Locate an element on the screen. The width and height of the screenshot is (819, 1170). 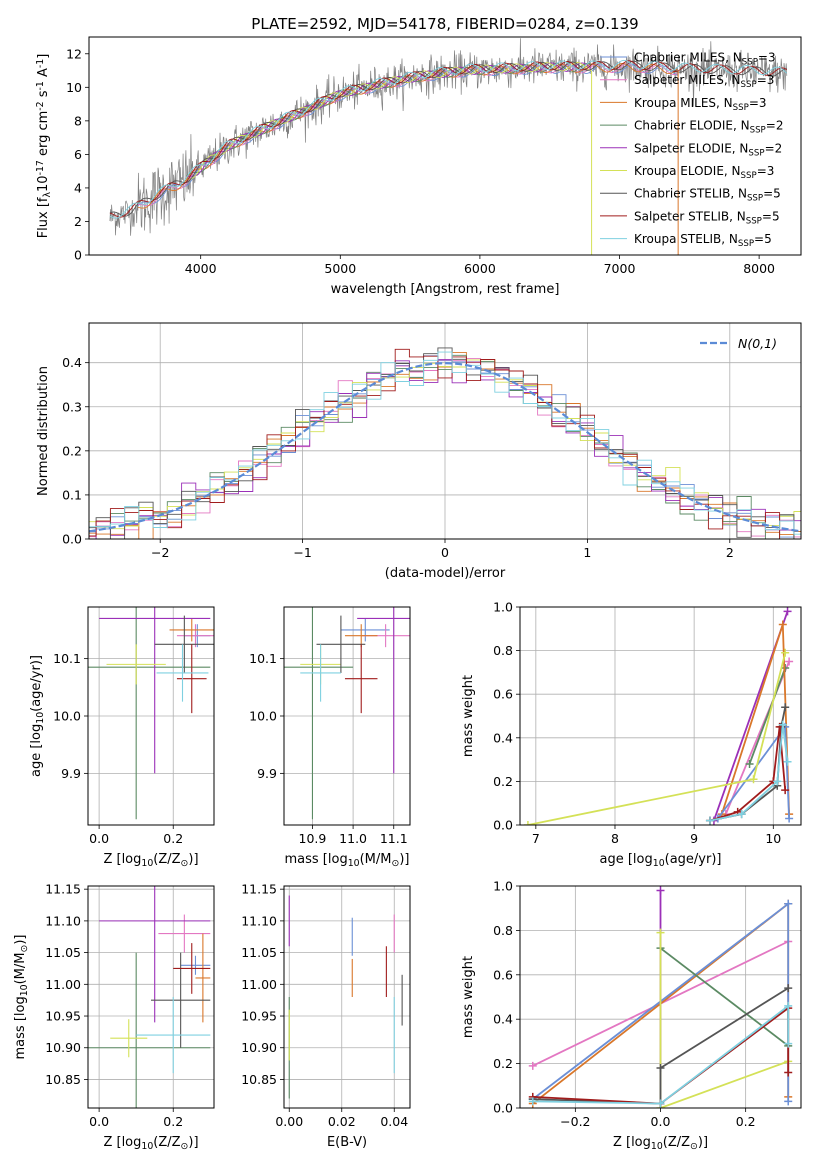
y-tick-label: 0.1 is located at coordinates (72, 494).